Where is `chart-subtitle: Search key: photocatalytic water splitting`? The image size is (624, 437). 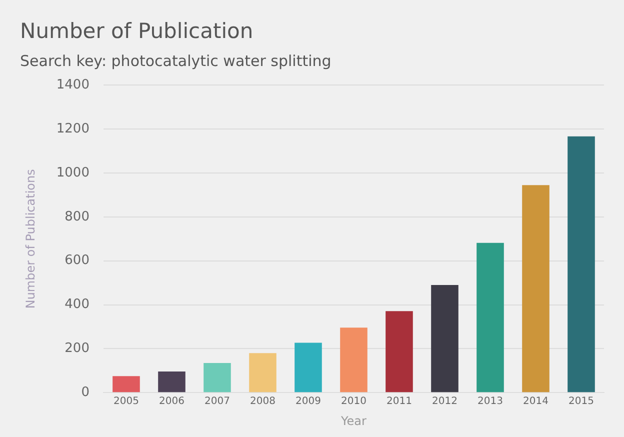
chart-subtitle: Search key: photocatalytic water splitting is located at coordinates (176, 61).